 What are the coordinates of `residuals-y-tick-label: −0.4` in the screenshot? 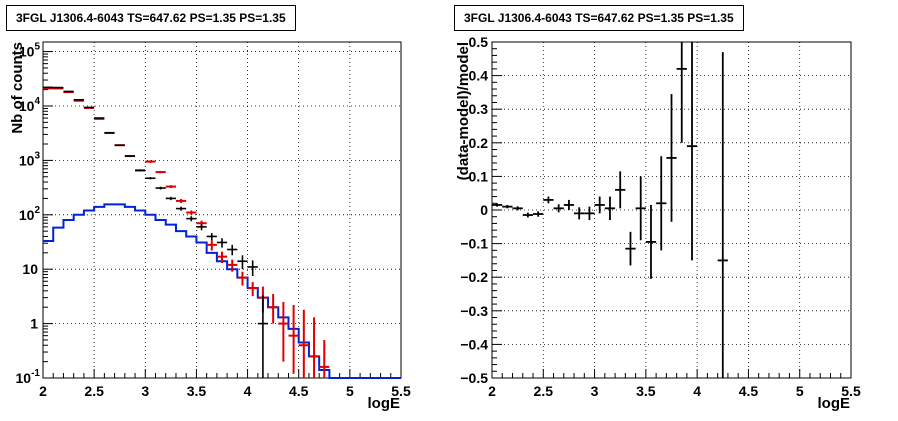 It's located at (474, 344).